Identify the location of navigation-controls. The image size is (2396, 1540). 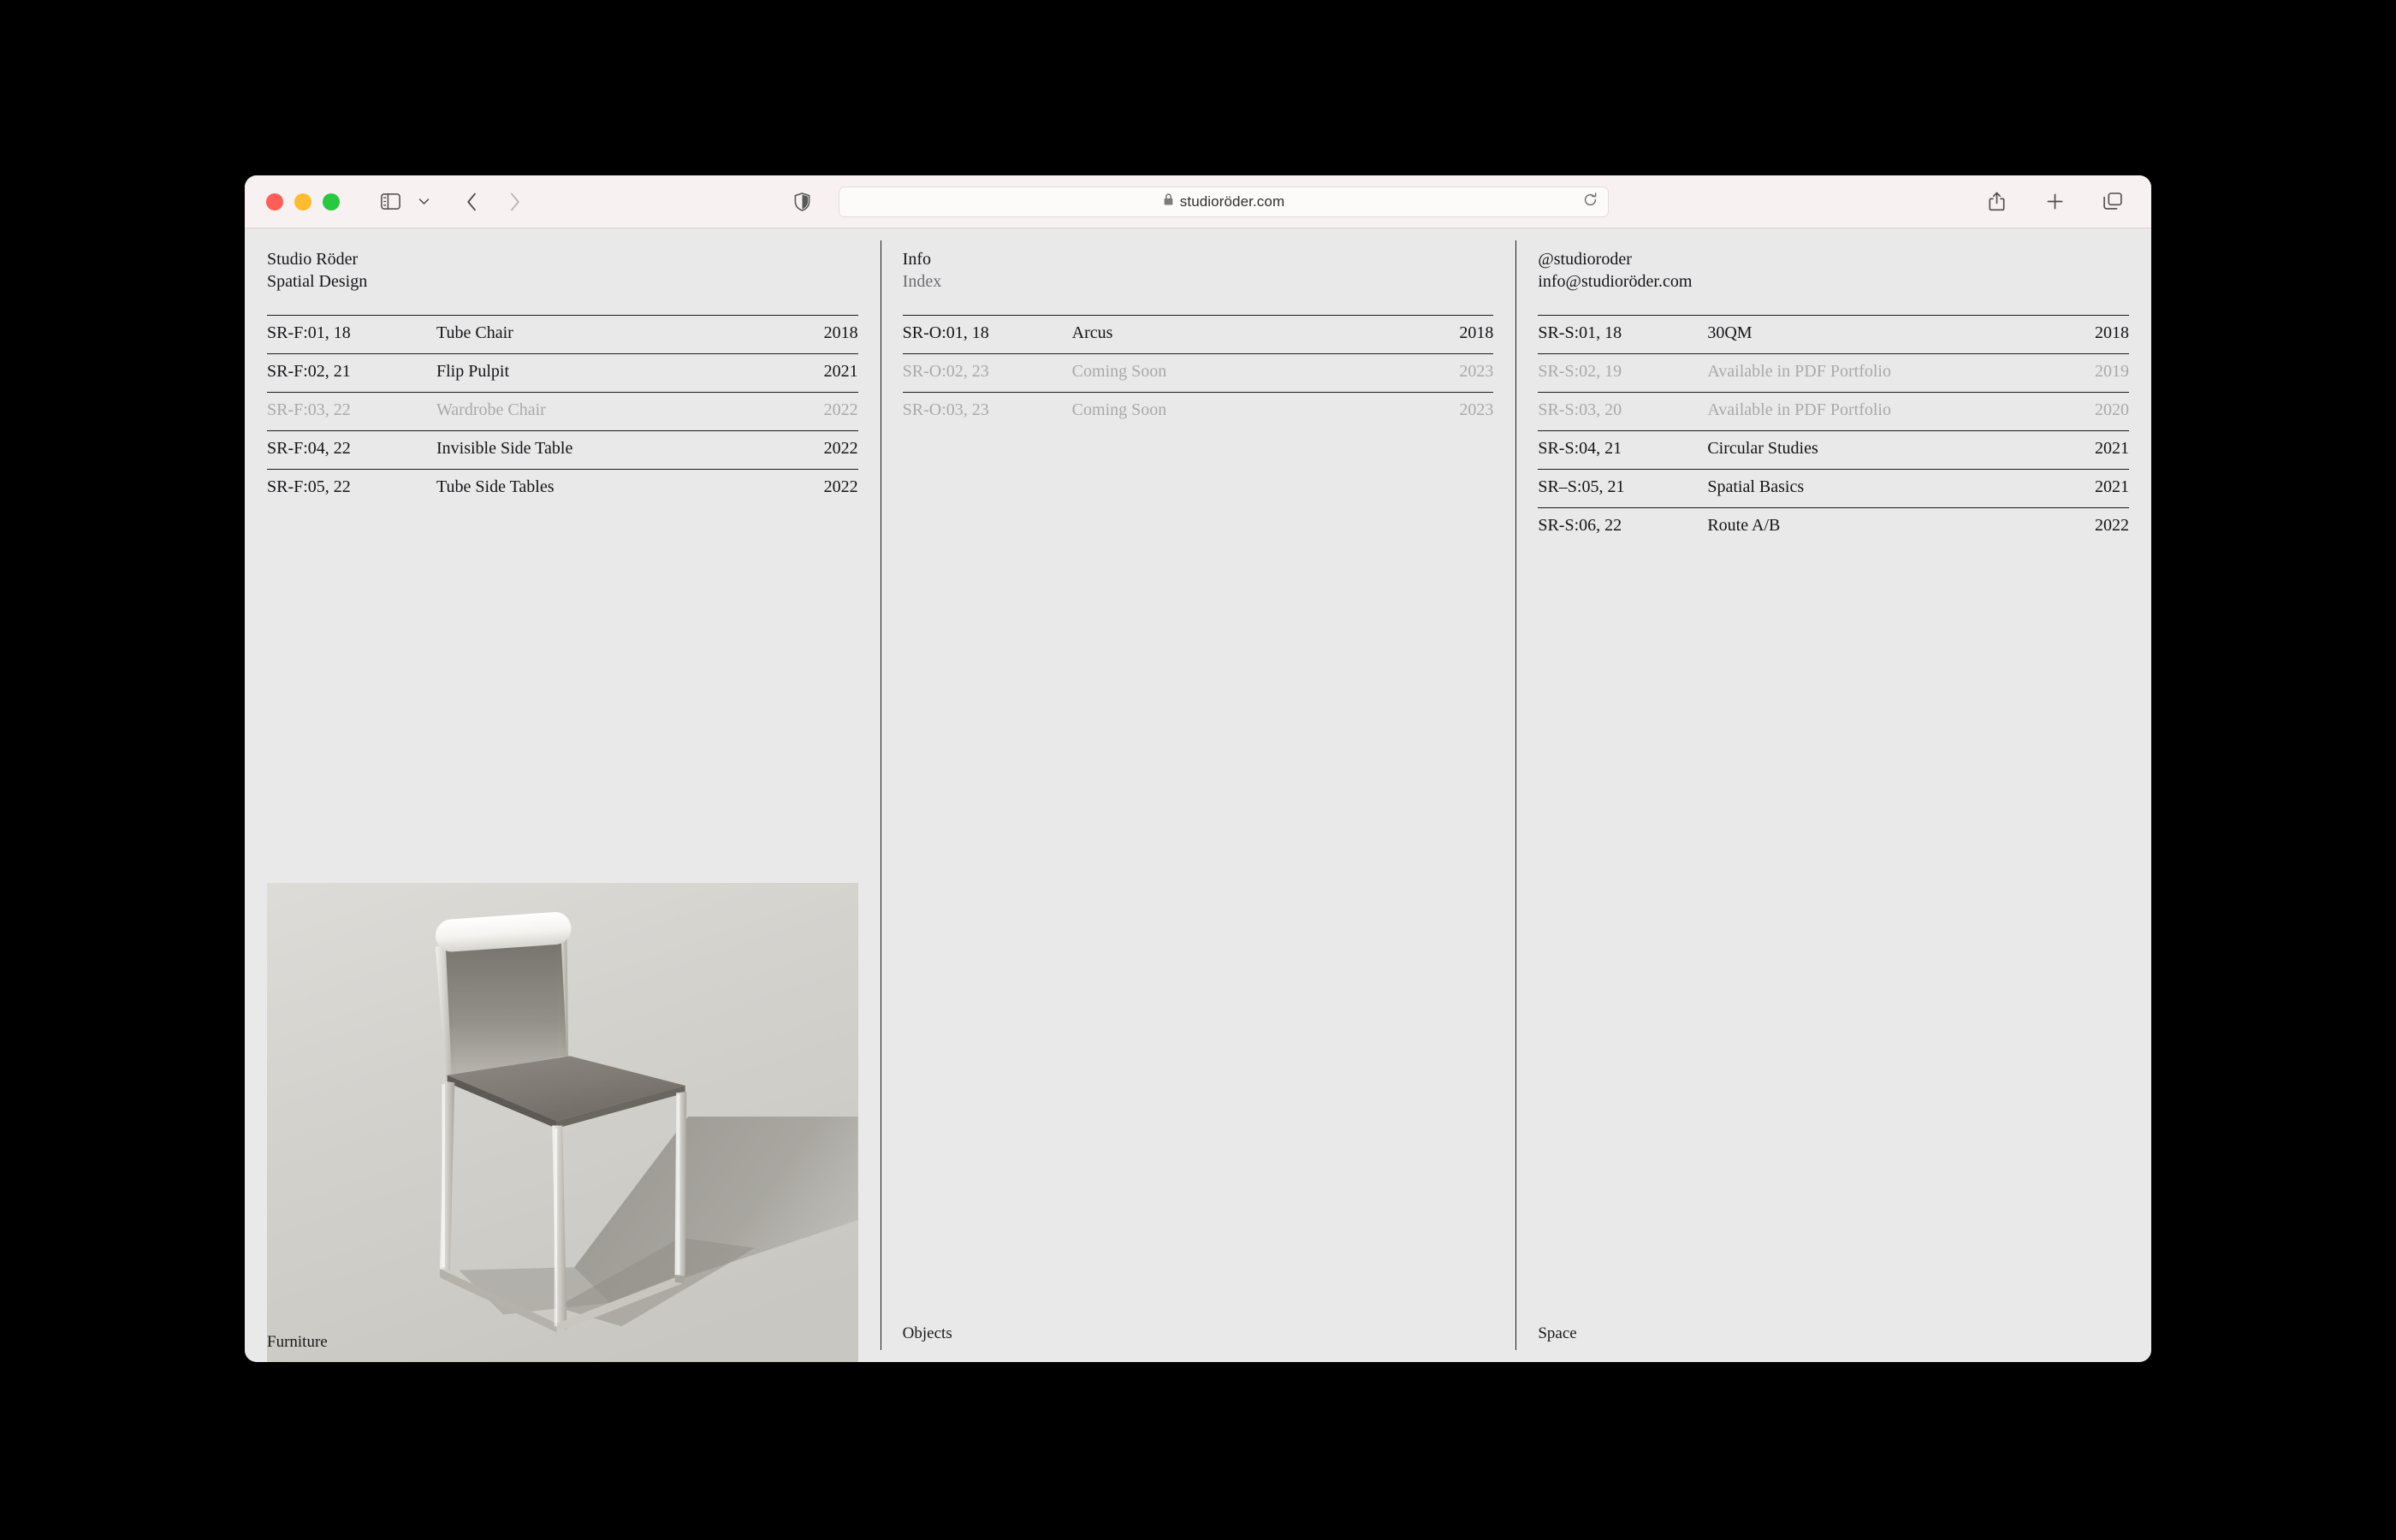
(493, 202).